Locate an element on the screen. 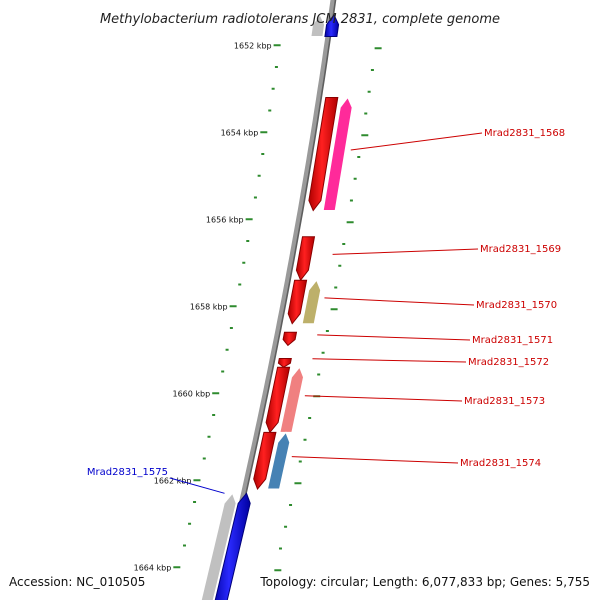 The width and height of the screenshot is (600, 600). kbp-tick-label: 1654 kbp is located at coordinates (240, 132).